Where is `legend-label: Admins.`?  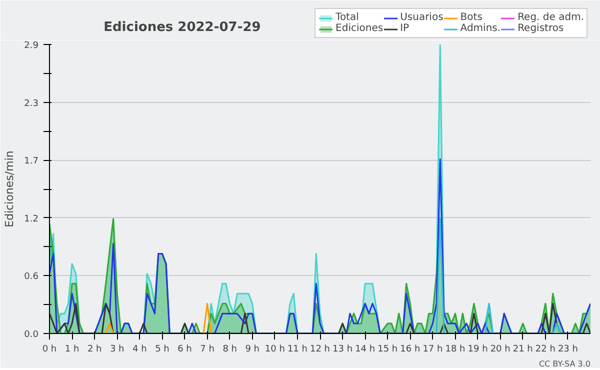
legend-label: Admins. is located at coordinates (480, 28).